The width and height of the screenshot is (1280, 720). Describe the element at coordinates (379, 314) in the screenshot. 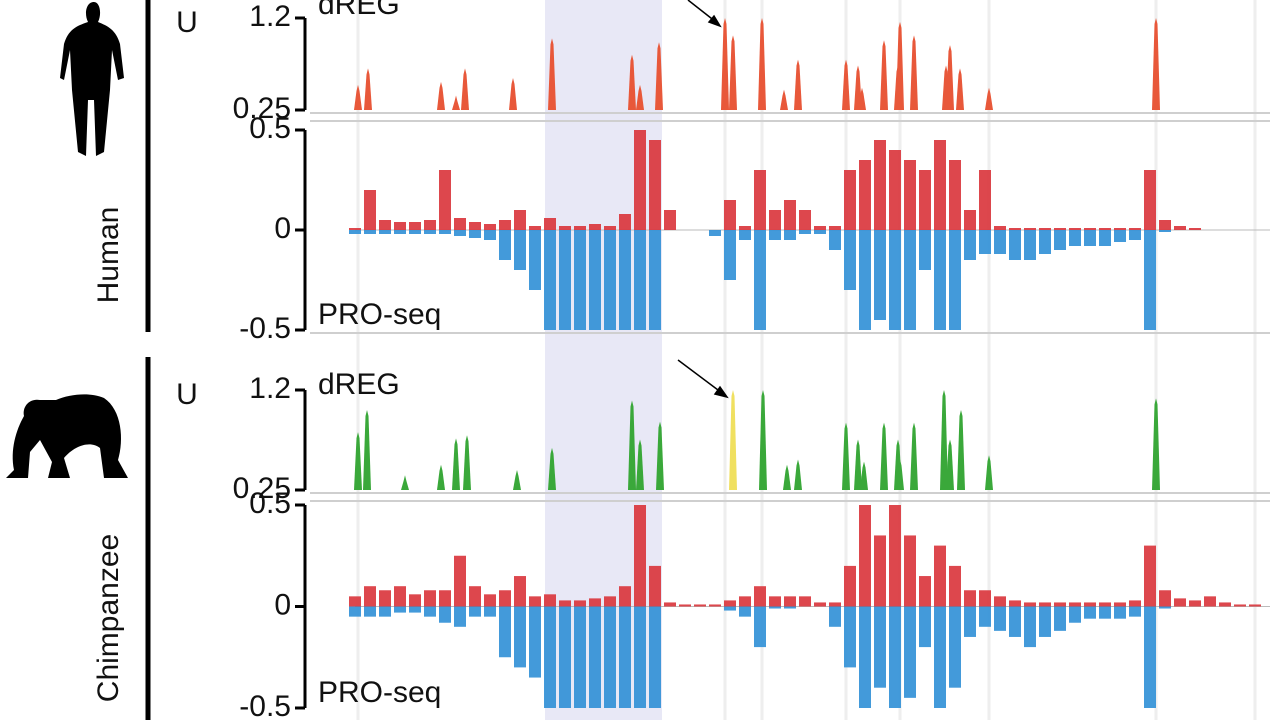

I see `track-label: PRO-seq` at that location.